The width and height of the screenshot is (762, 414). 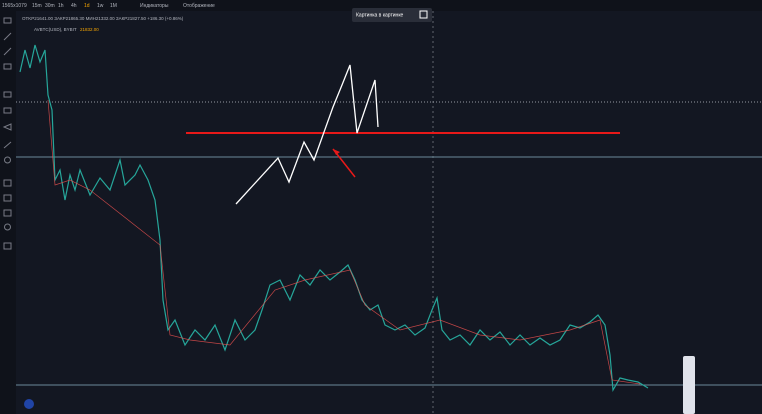 What do you see at coordinates (37, 6) in the screenshot?
I see `timeframe-button: 15m` at bounding box center [37, 6].